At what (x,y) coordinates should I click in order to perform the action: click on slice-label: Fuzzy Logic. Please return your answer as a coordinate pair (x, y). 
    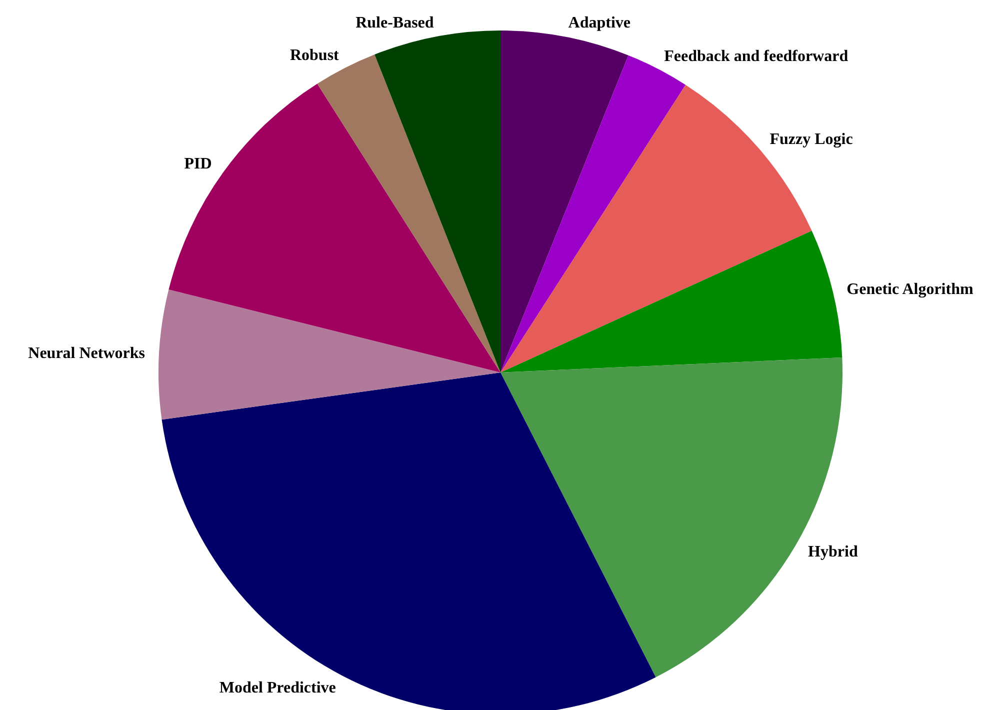
    Looking at the image, I should click on (811, 139).